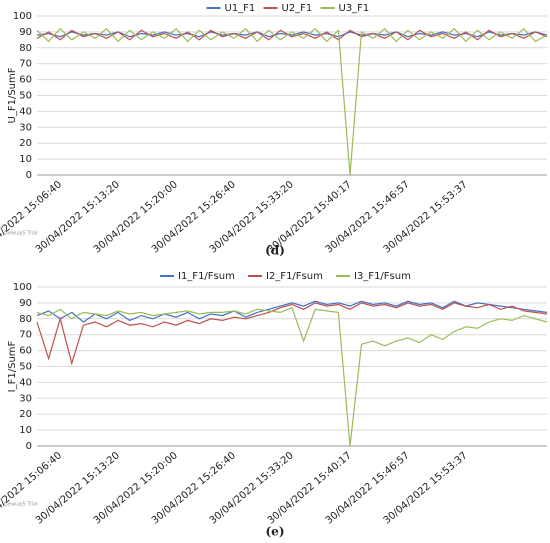 The width and height of the screenshot is (550, 543). I want to click on legend-label: I2_F1/Fsum, so click(294, 276).